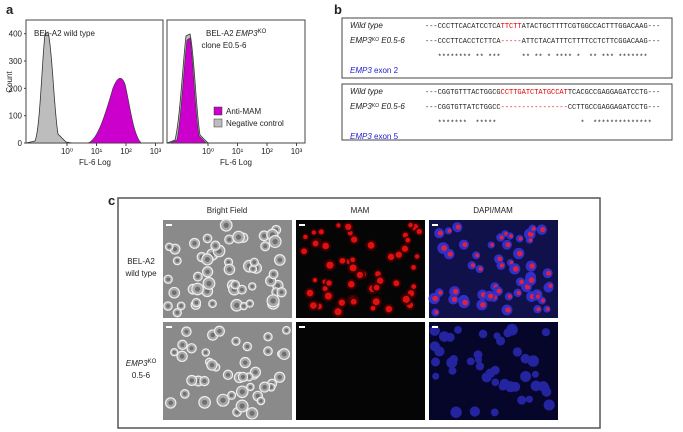  What do you see at coordinates (140, 273) in the screenshot?
I see `row-label: wild type` at bounding box center [140, 273].